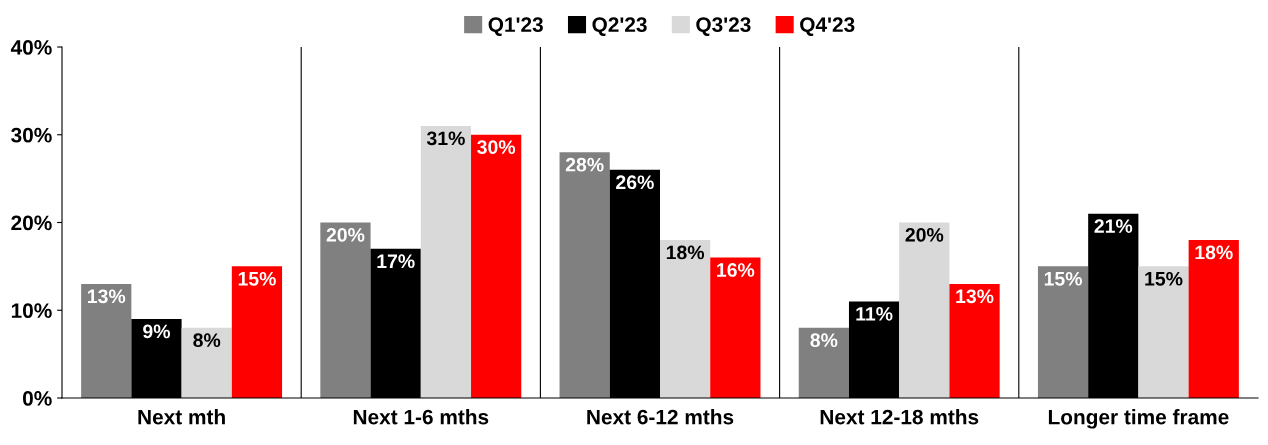 The image size is (1268, 445). Describe the element at coordinates (31, 223) in the screenshot. I see `y-tick-label: 20%` at that location.